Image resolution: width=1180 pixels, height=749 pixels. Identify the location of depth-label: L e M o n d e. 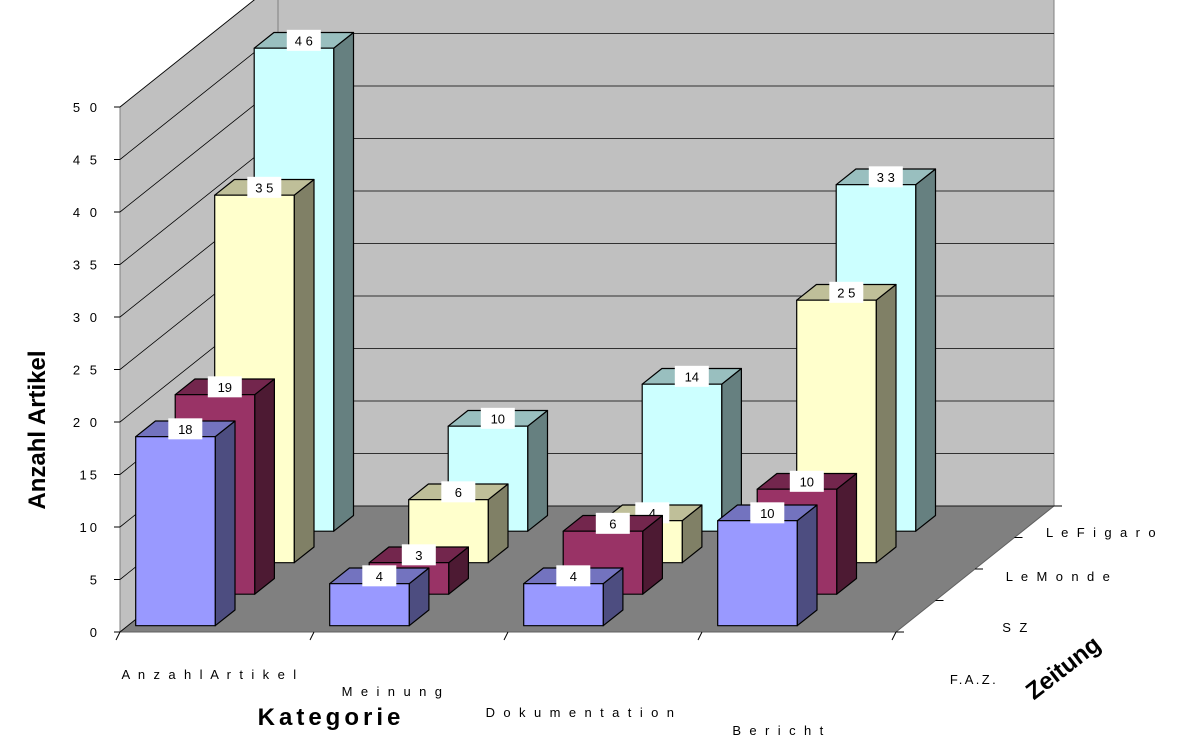
(1059, 576).